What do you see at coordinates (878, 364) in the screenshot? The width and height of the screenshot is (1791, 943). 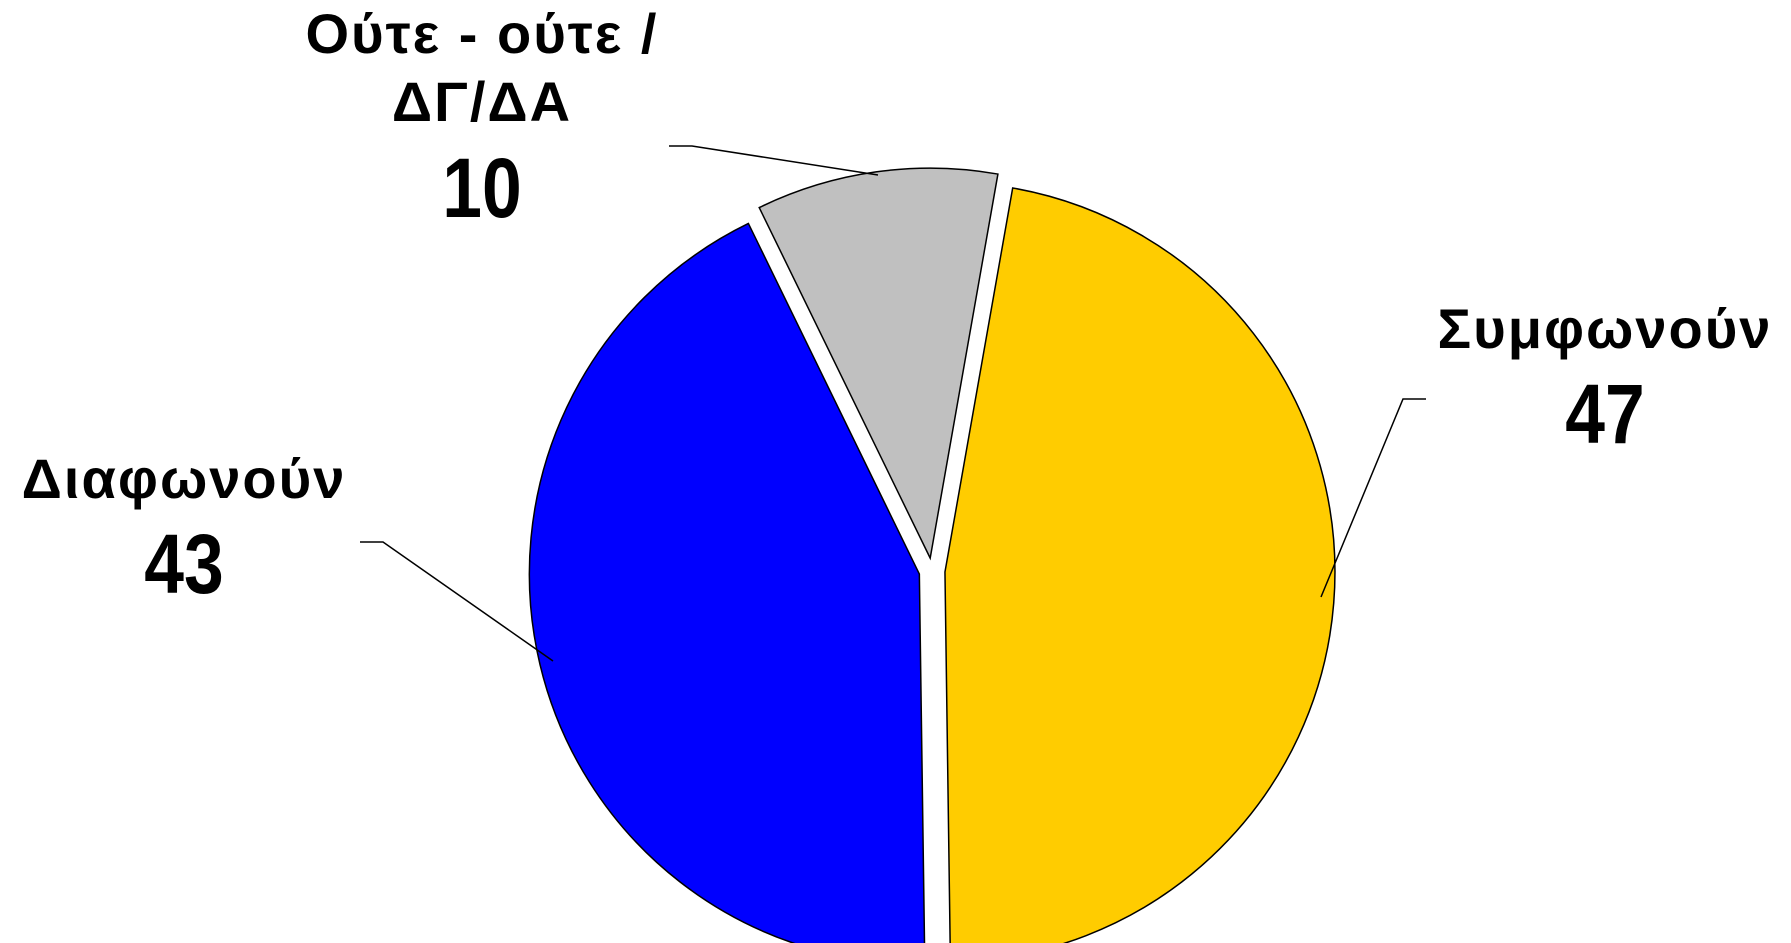 I see `pie-slice` at bounding box center [878, 364].